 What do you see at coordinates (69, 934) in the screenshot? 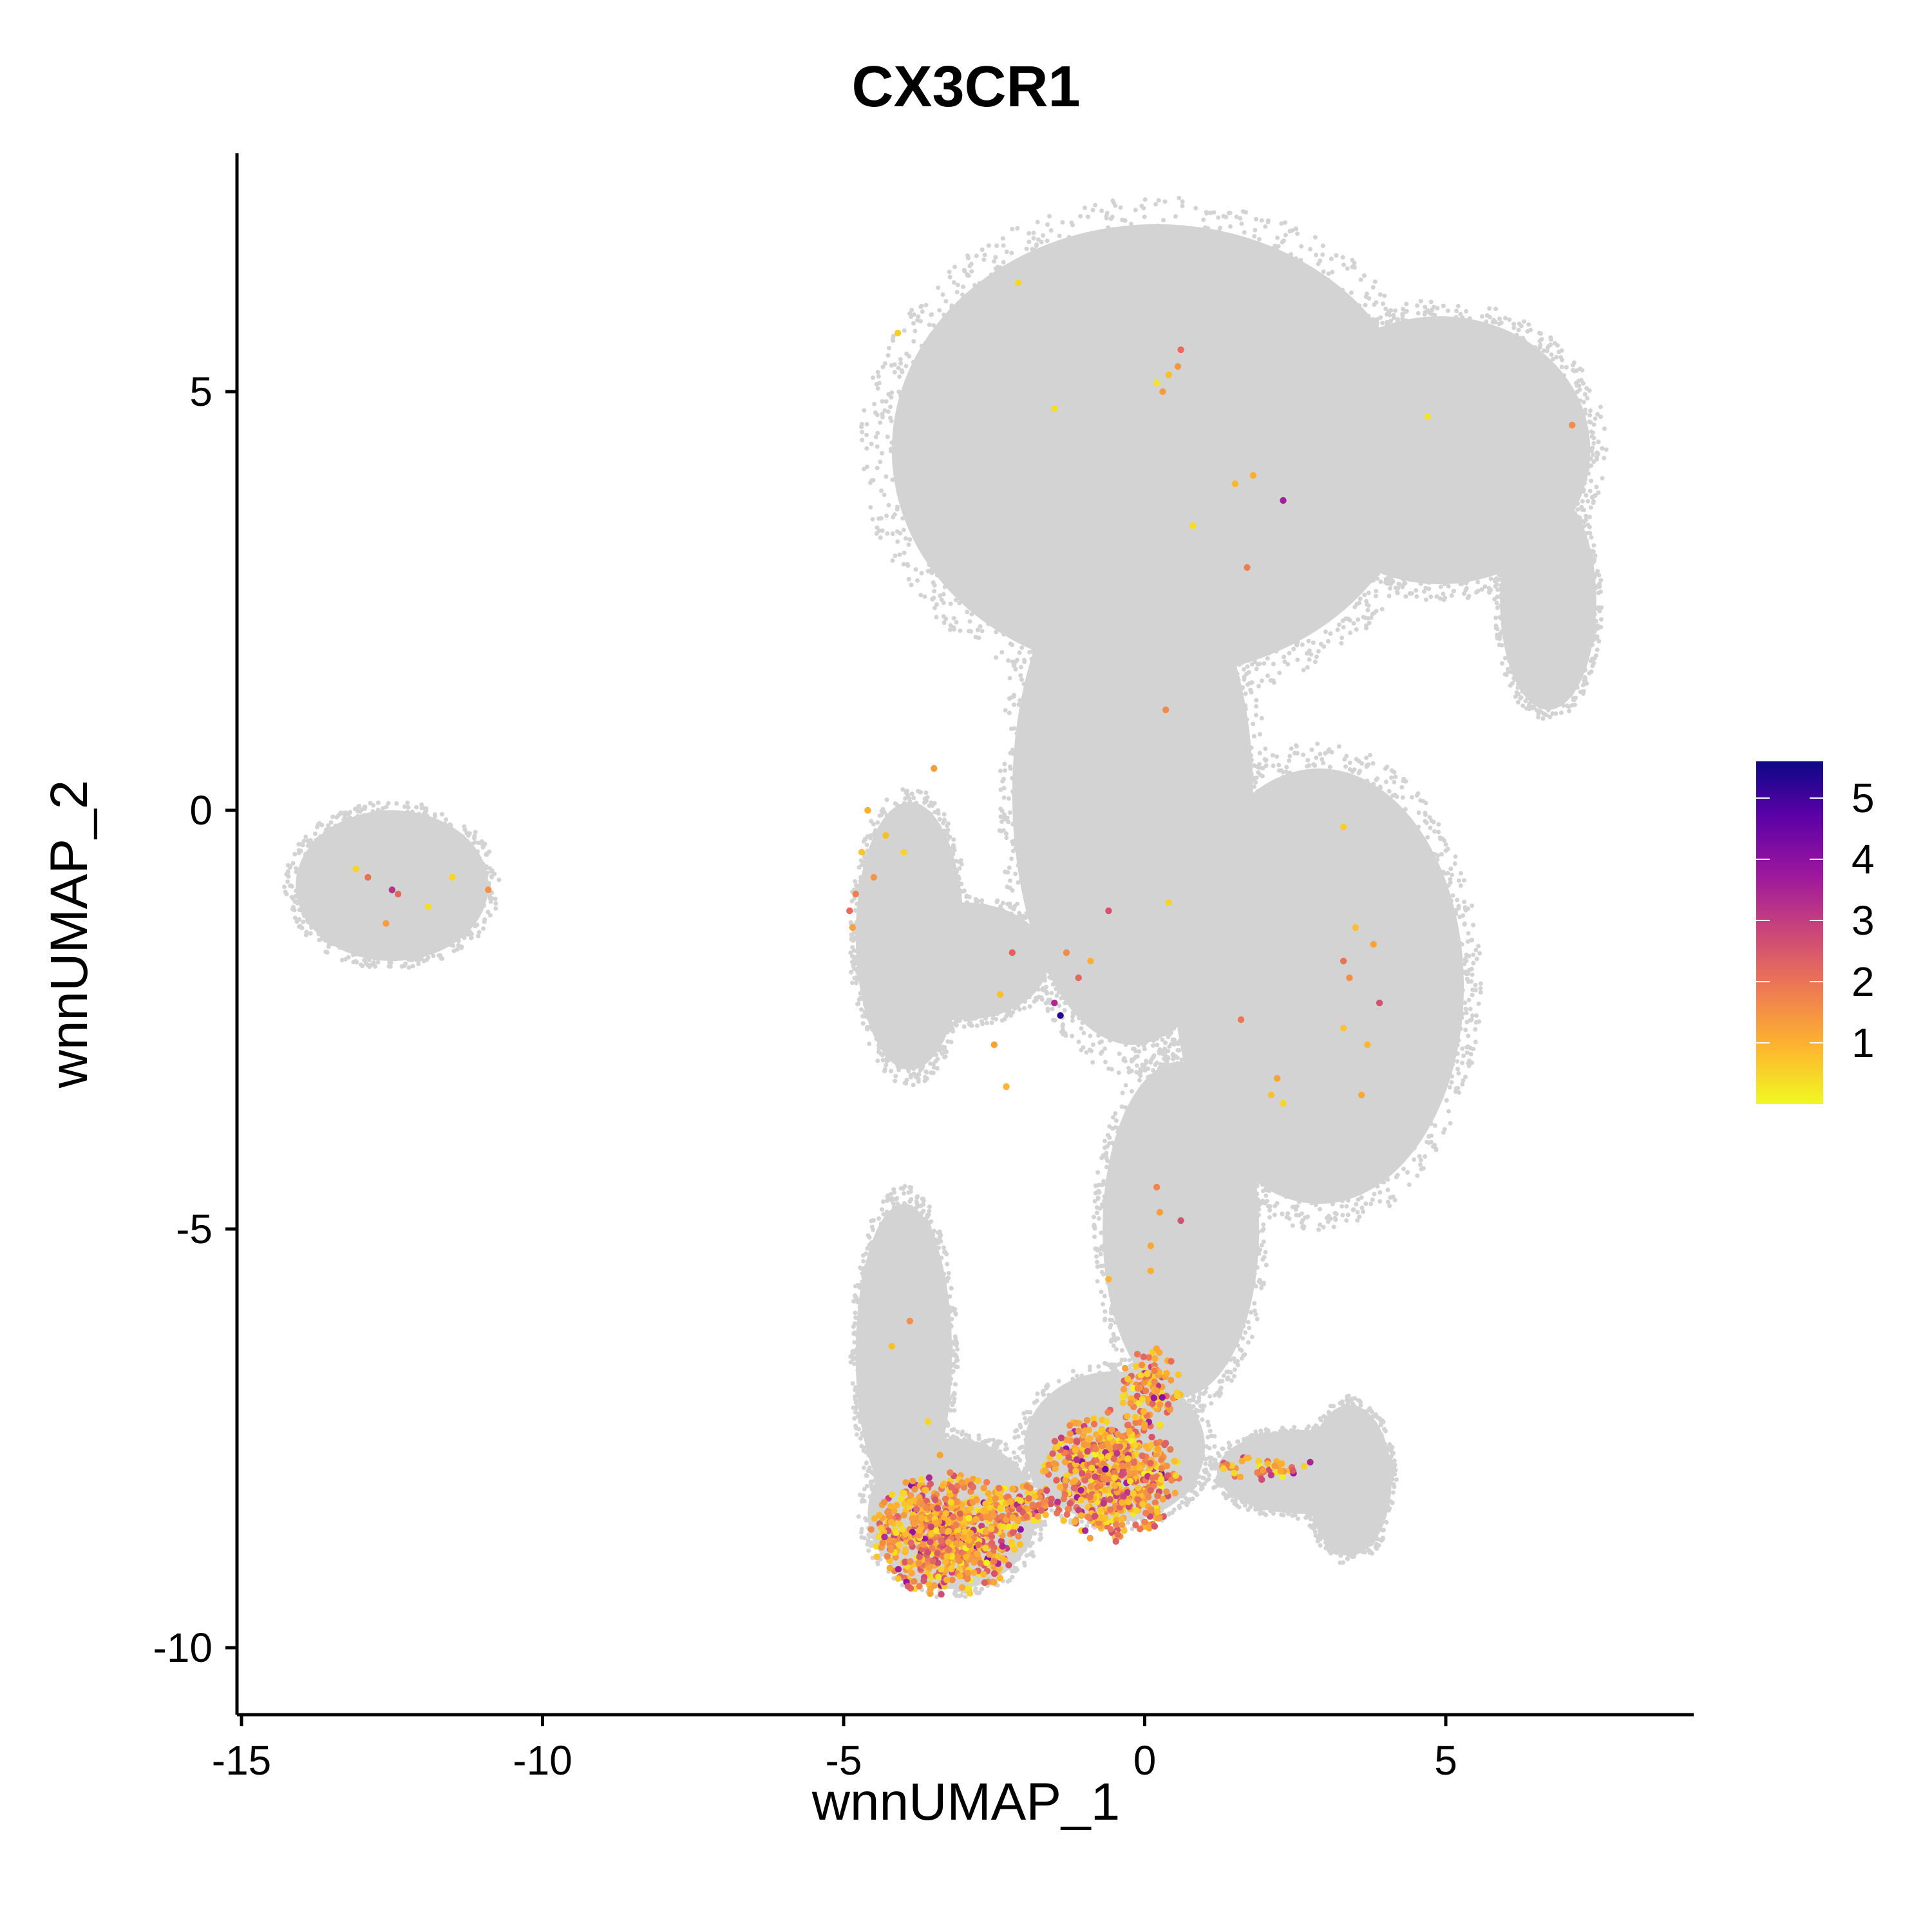
I see `y-axis-label: wnnUMAP_2` at bounding box center [69, 934].